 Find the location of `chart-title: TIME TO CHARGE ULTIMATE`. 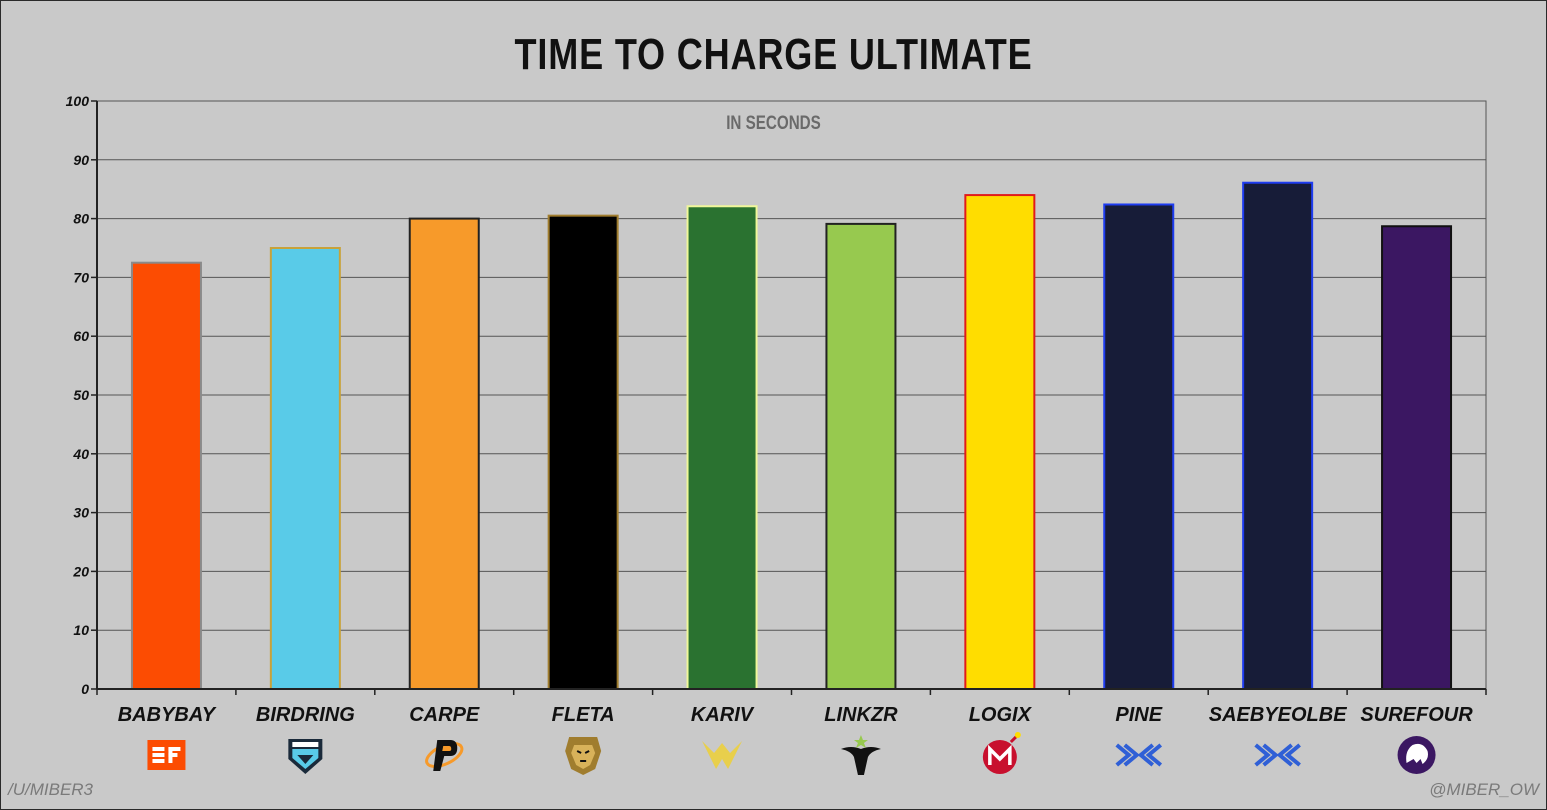

chart-title: TIME TO CHARGE ULTIMATE is located at coordinates (773, 54).